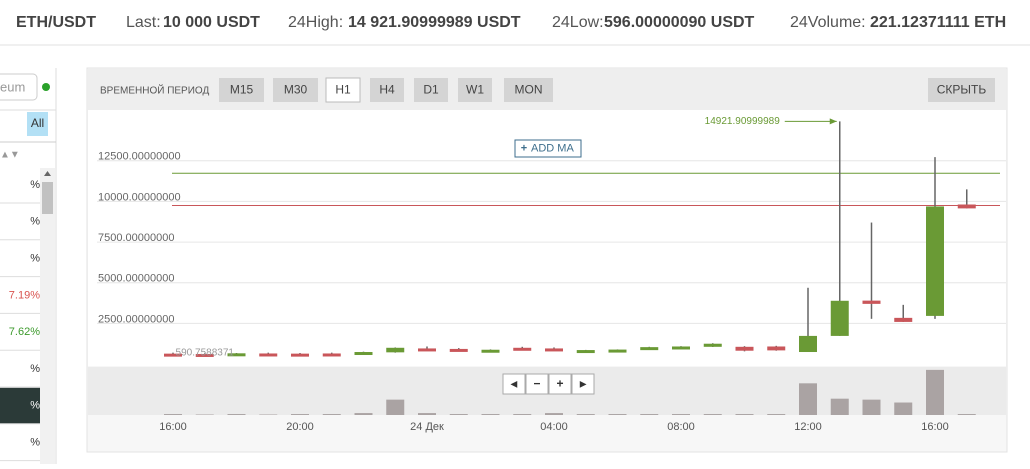  I want to click on filter-text: All, so click(37, 123).